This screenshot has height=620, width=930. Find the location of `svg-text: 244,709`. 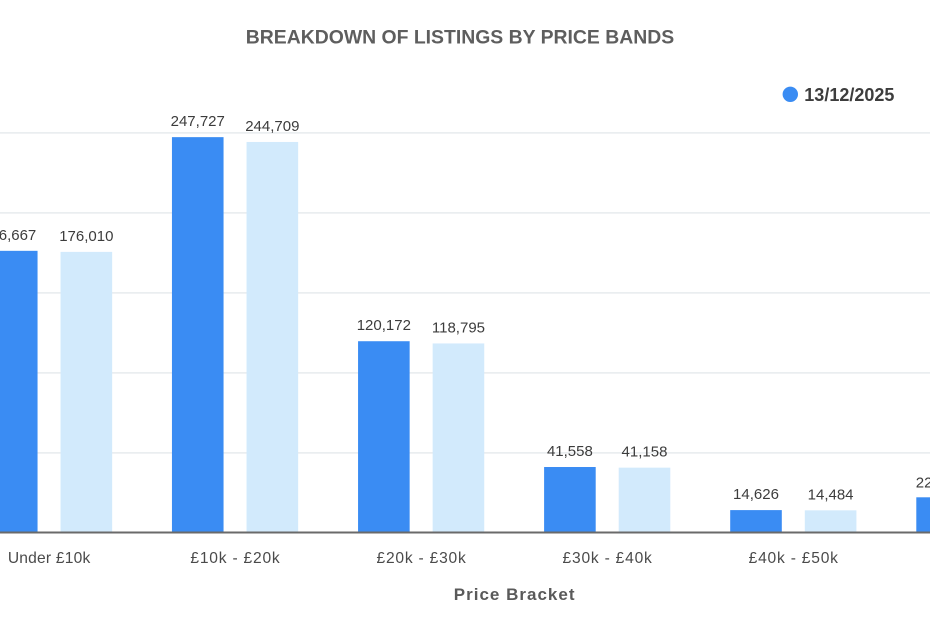

svg-text: 244,709 is located at coordinates (272, 126).